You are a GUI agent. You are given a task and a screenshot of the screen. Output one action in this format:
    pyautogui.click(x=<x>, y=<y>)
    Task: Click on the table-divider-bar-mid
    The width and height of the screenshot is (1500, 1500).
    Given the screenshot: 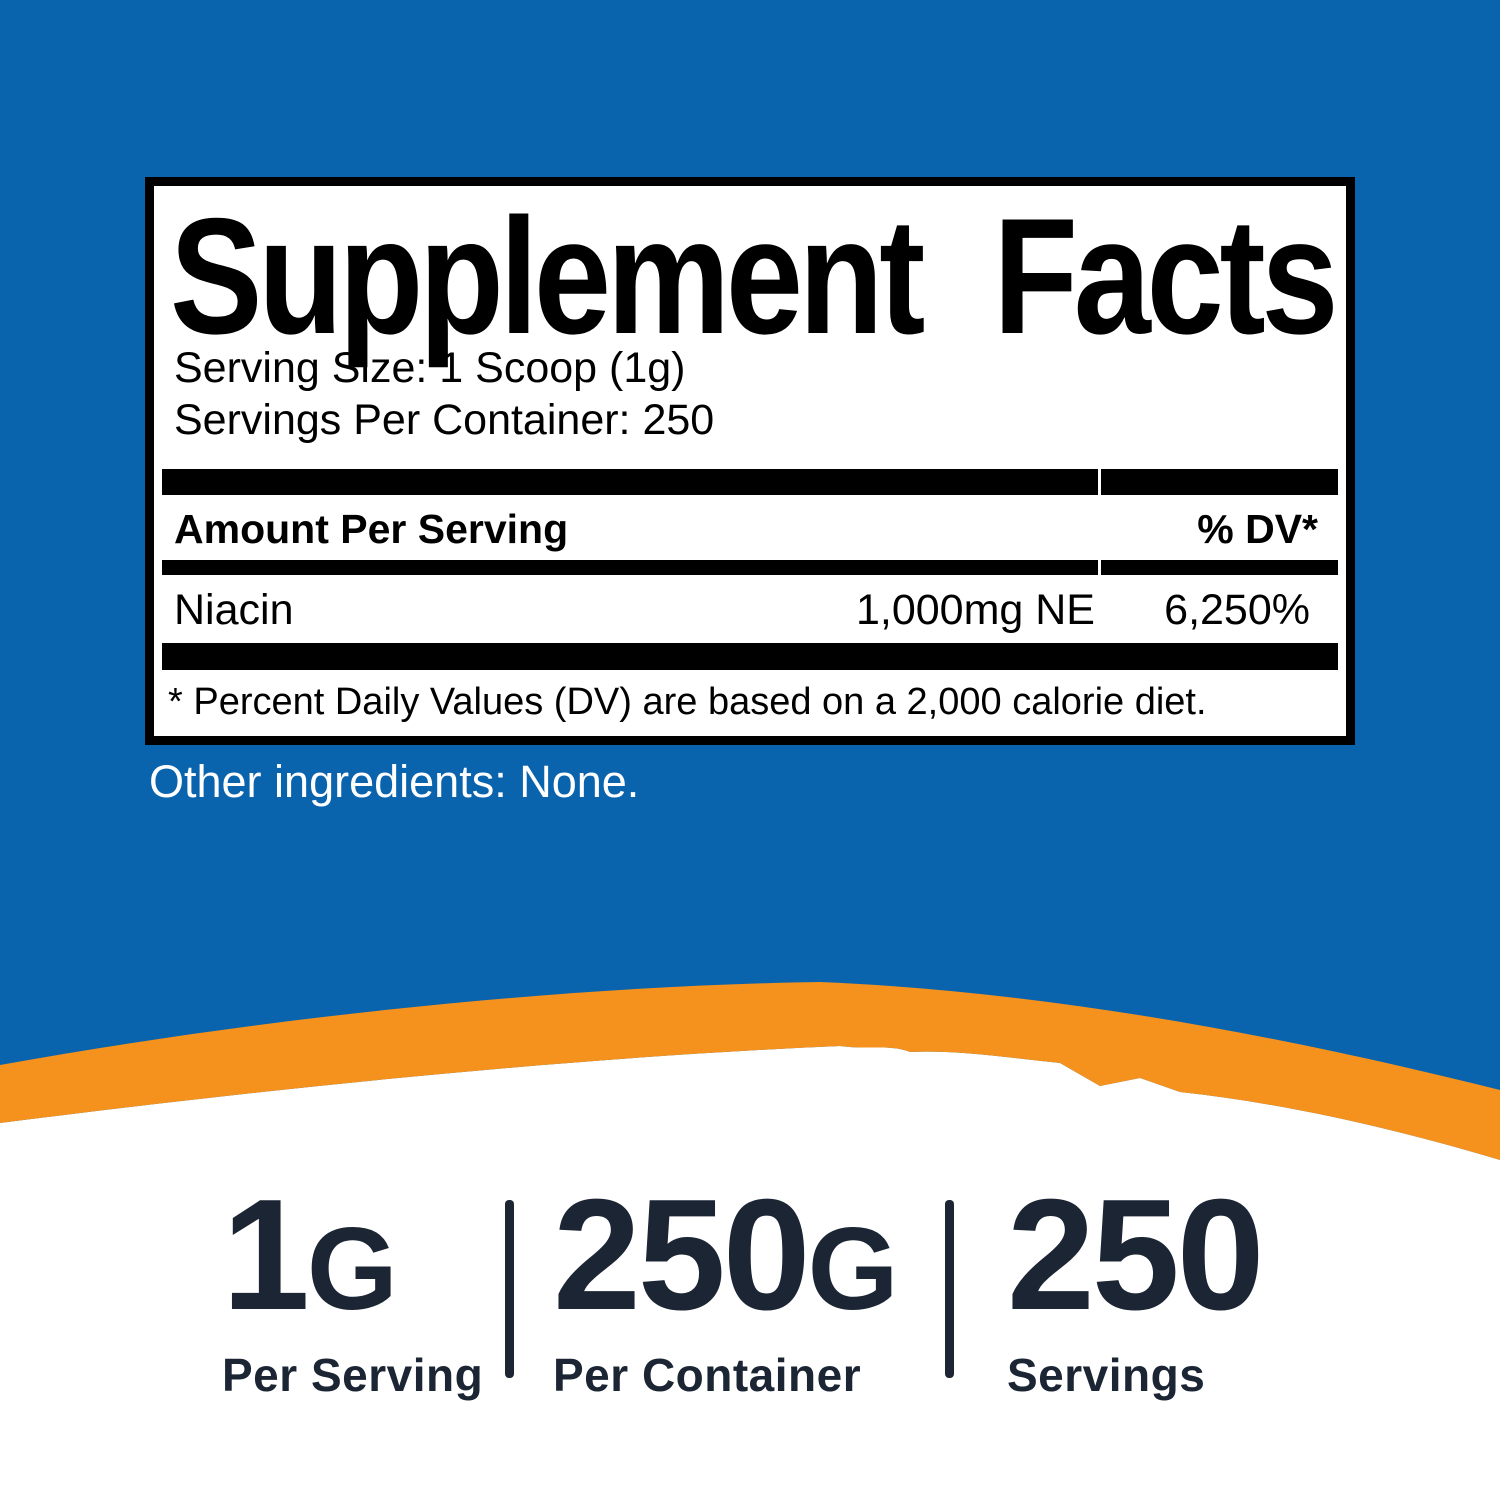 What is the action you would take?
    pyautogui.click(x=750, y=567)
    